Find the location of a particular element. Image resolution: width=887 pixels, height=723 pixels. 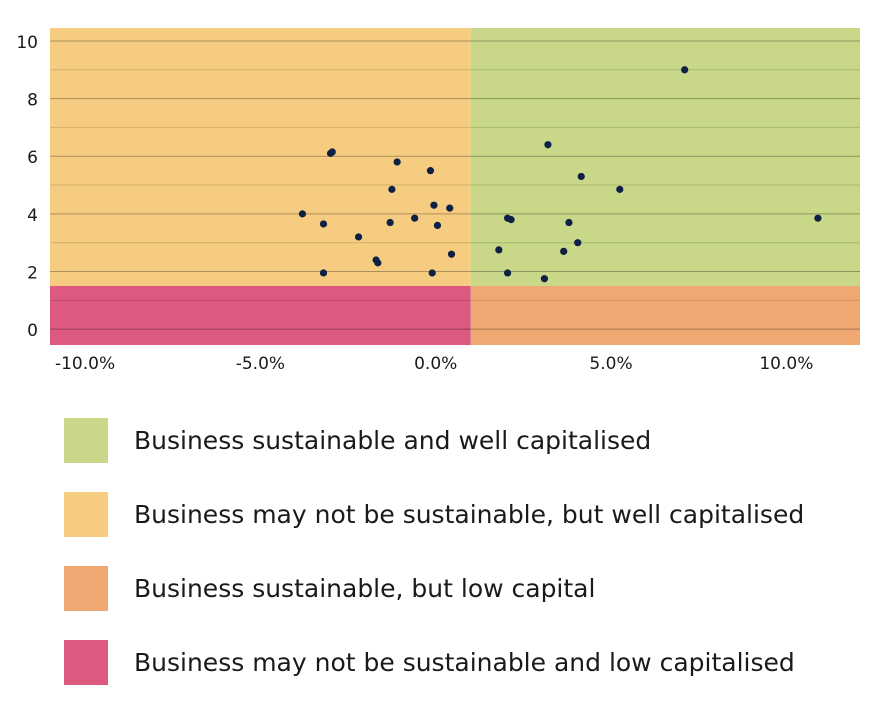

y-tick-label: 0 is located at coordinates (32, 331).